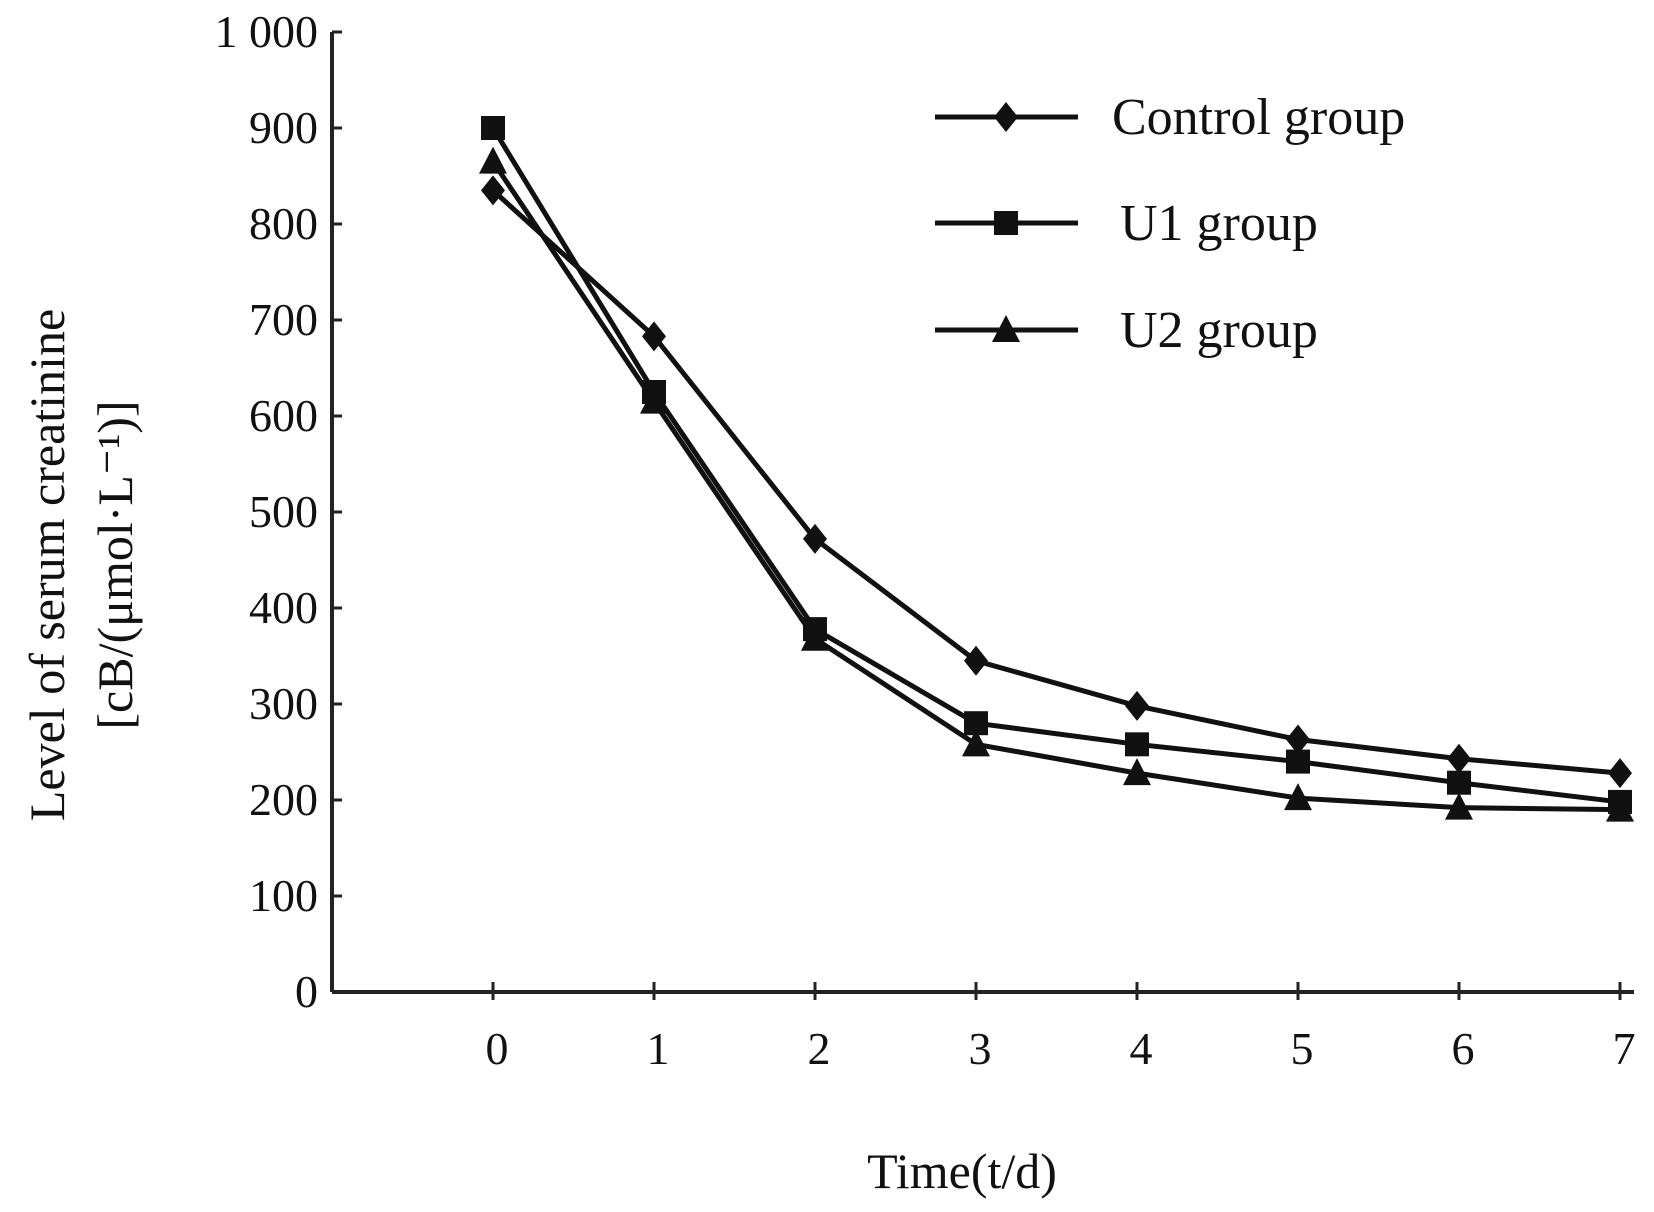 The image size is (1654, 1212). What do you see at coordinates (658, 1048) in the screenshot?
I see `x-tick-label: 1` at bounding box center [658, 1048].